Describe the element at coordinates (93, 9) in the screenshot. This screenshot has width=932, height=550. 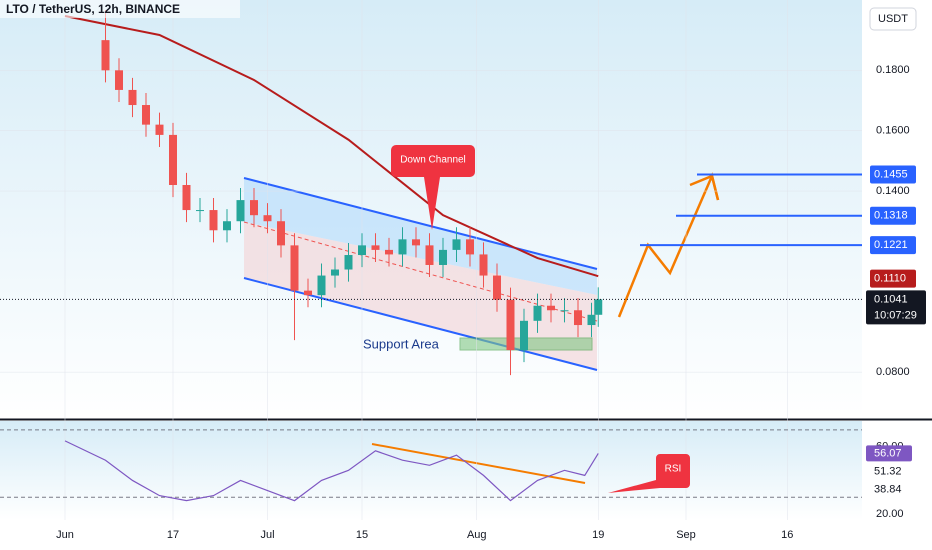
I see `symbol-title: LTO / TetherUS, 12h, BINANCE` at that location.